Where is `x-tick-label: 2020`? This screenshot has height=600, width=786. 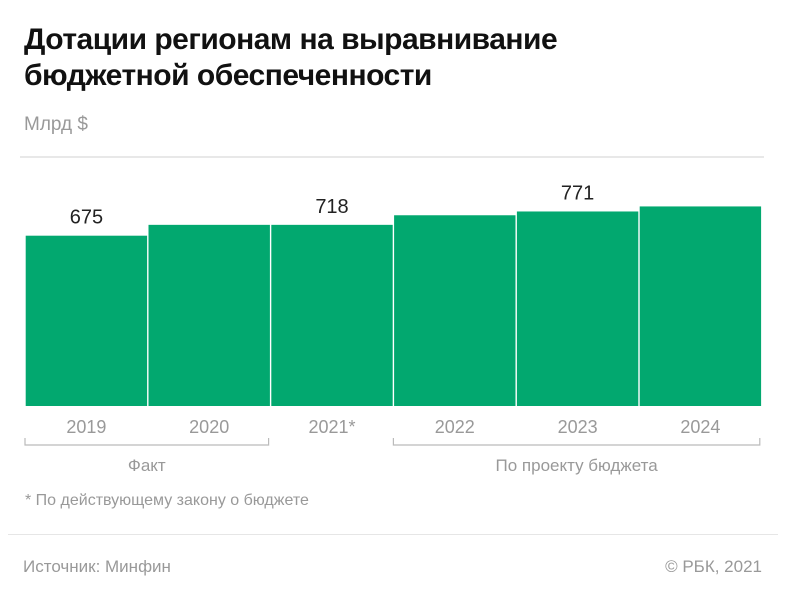 x-tick-label: 2020 is located at coordinates (209, 427).